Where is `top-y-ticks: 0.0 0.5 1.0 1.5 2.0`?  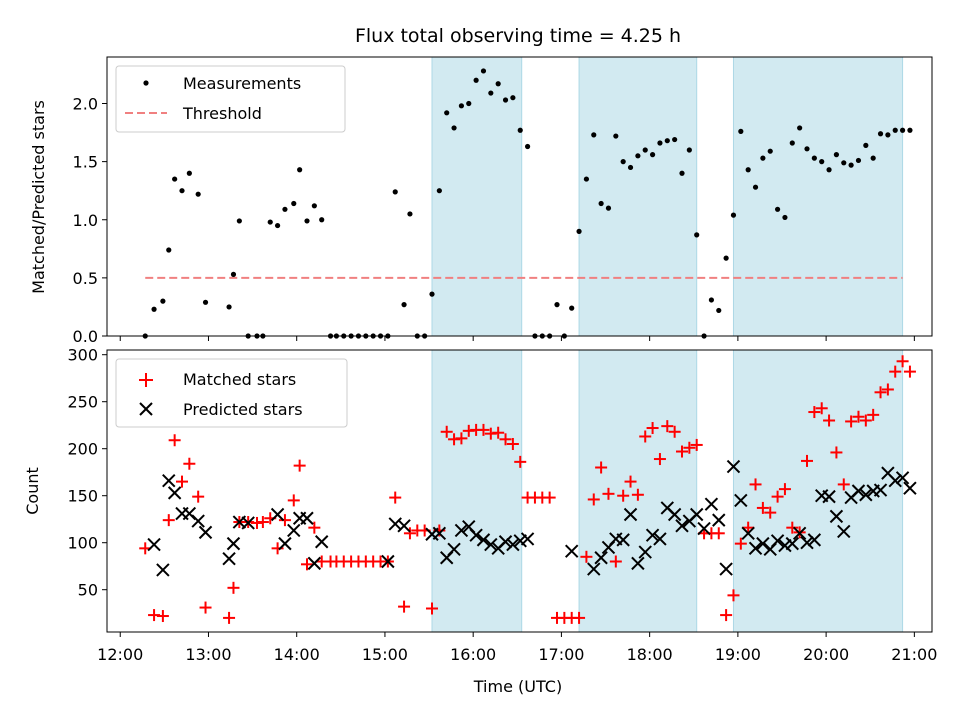
top-y-ticks: 0.0 0.5 1.0 1.5 2.0 is located at coordinates (90, 220).